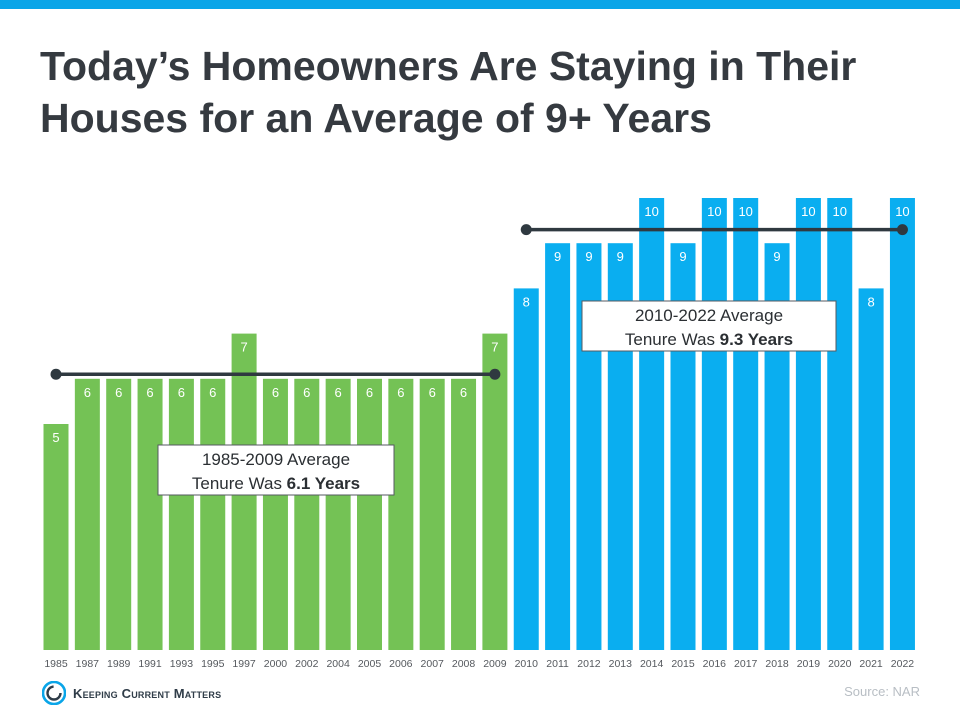 This screenshot has width=960, height=720. I want to click on source-note: Source: NAR, so click(882, 691).